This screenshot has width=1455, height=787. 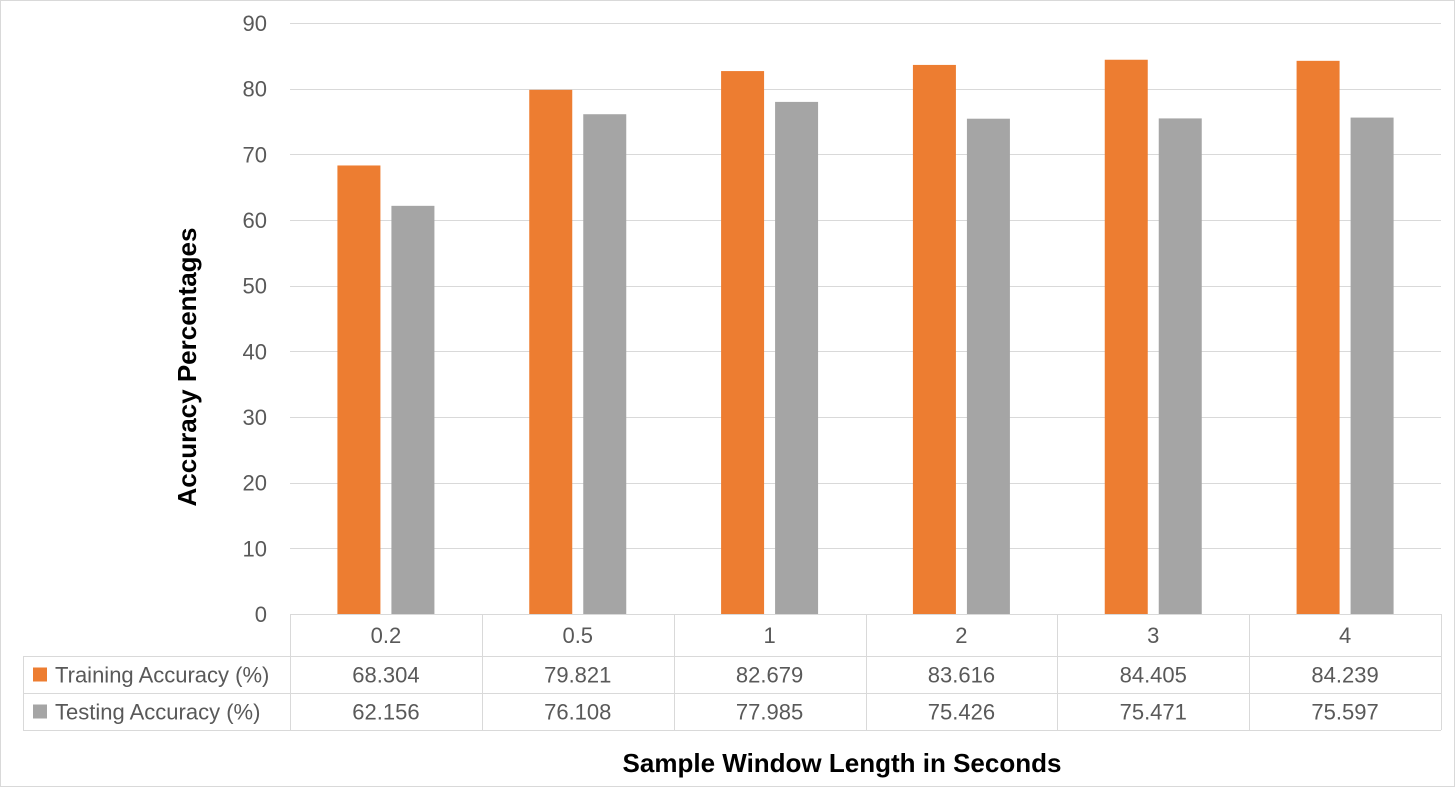 I want to click on table-value: 75.597, so click(x=1344, y=712).